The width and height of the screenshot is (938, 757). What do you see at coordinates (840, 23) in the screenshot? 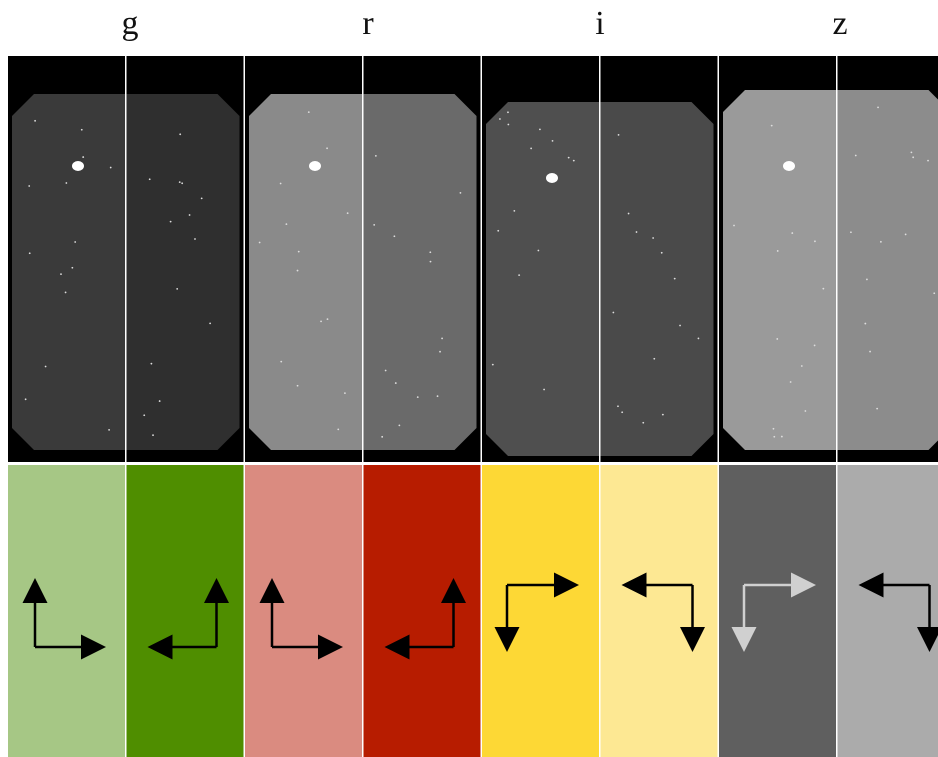
I see `band-label-z: z` at bounding box center [840, 23].